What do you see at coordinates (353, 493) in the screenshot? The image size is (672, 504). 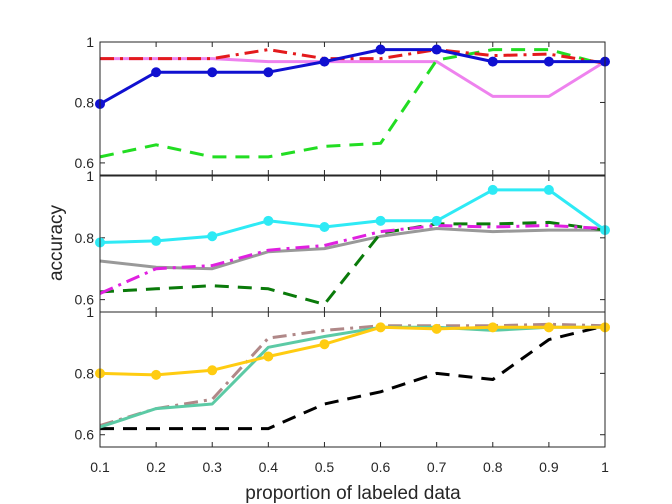 I see `x-axis-label: proportion of labeled data` at bounding box center [353, 493].